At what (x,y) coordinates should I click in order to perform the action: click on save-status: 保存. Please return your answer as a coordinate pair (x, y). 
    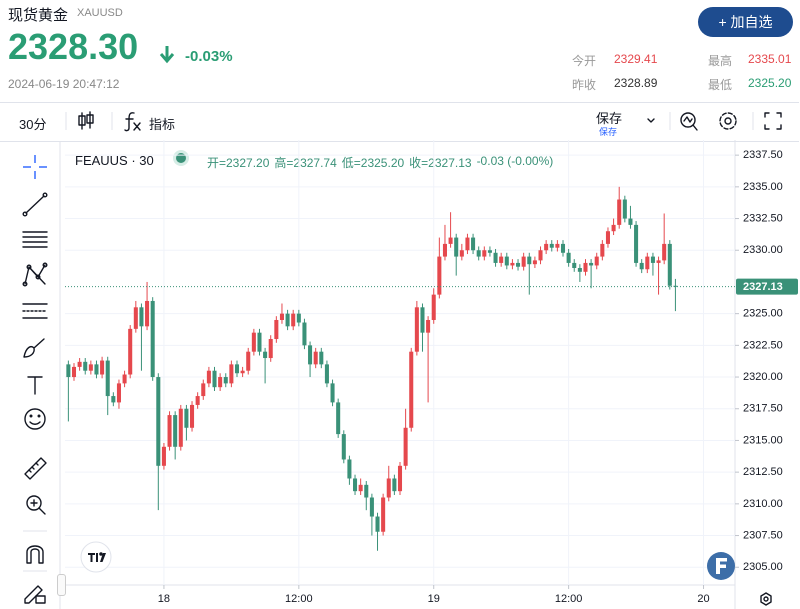
    Looking at the image, I should click on (608, 132).